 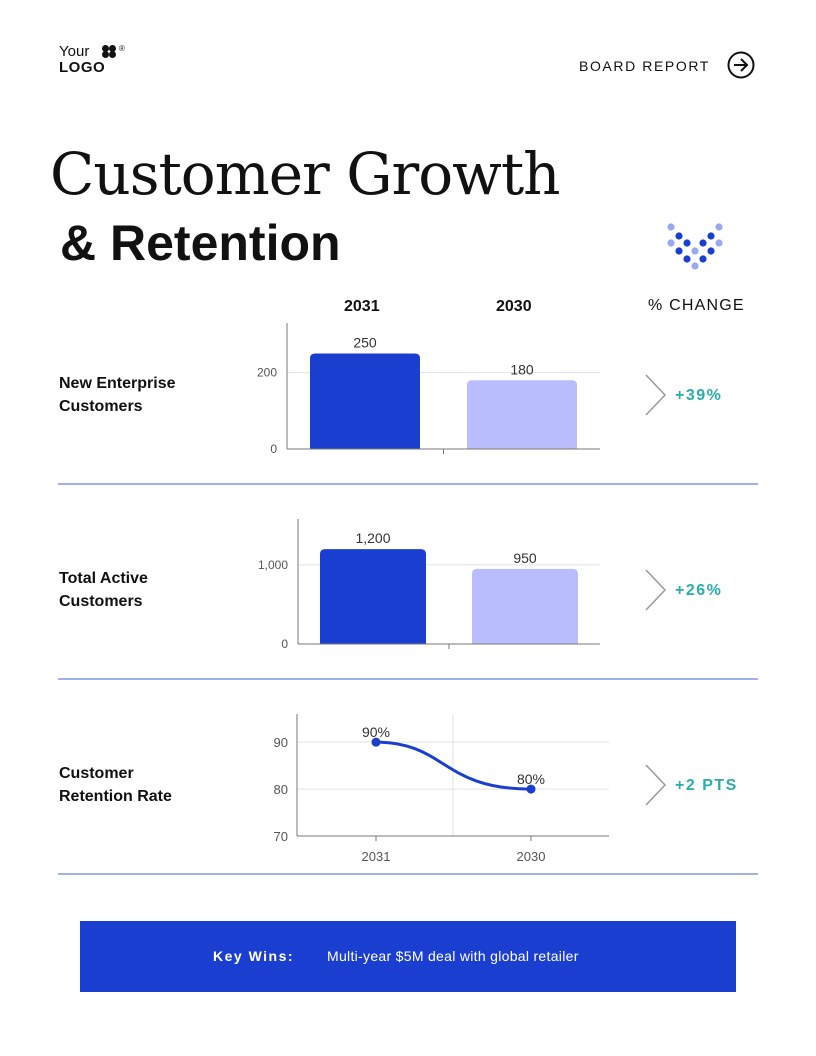 What do you see at coordinates (281, 789) in the screenshot?
I see `y-tick-label: 80` at bounding box center [281, 789].